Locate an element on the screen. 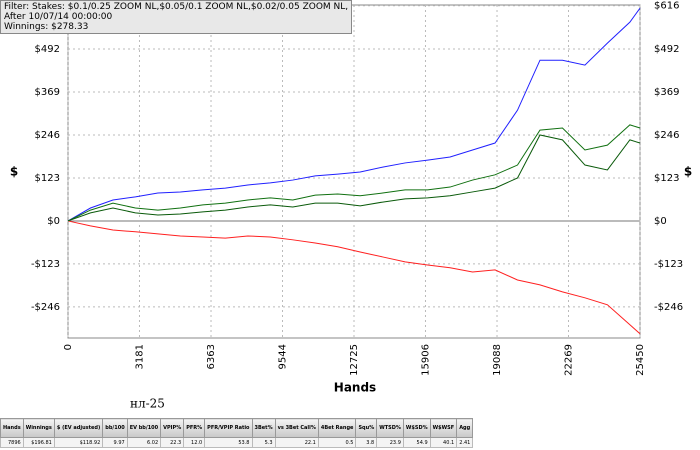 The image size is (700, 450). y-axis-label: $ is located at coordinates (14, 172).